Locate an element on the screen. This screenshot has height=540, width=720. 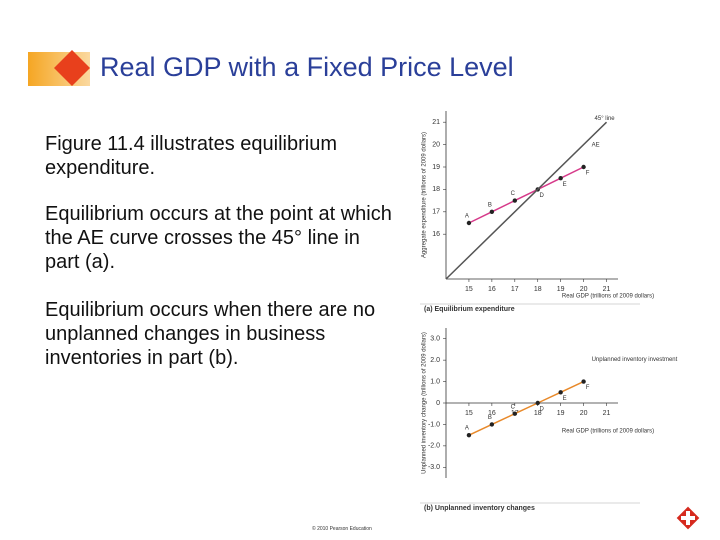
logo is located at coordinates (688, 518).